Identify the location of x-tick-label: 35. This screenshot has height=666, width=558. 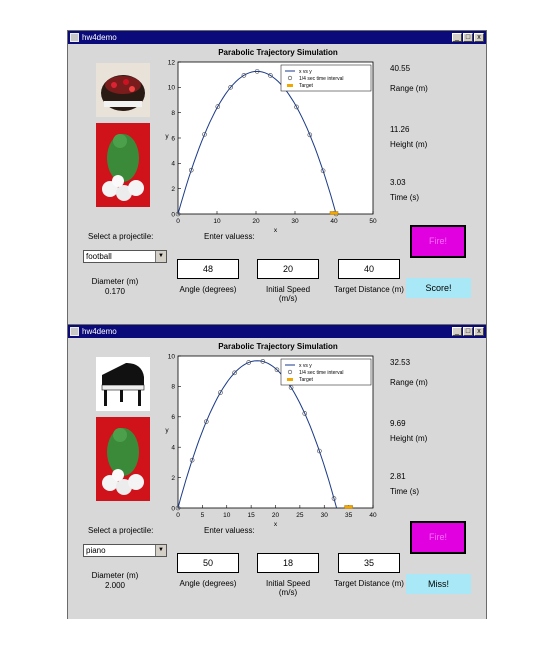
(349, 515).